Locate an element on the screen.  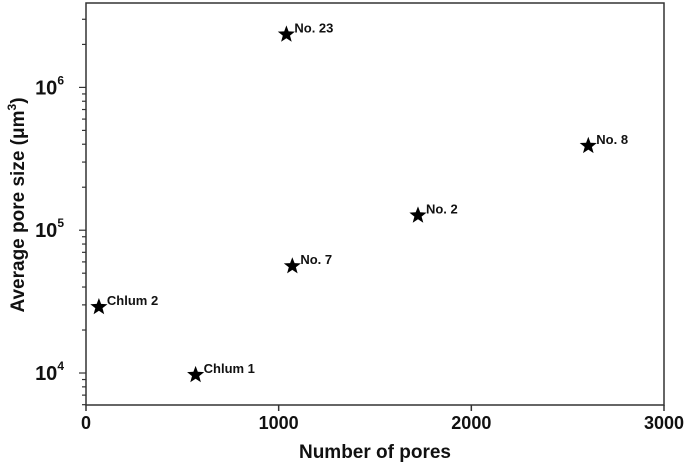
y-axis-label: Average pore size (μm3) is located at coordinates (17, 204).